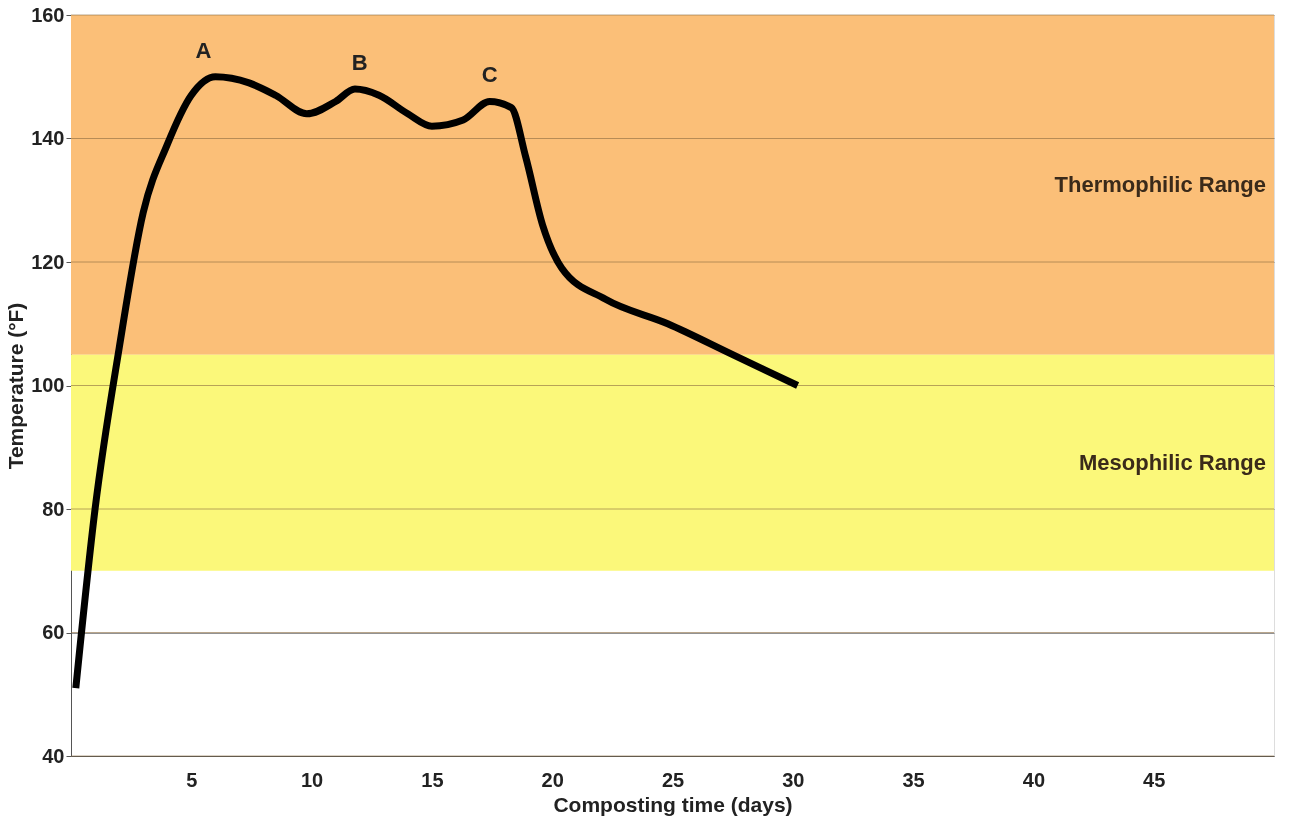 This screenshot has width=1291, height=830. What do you see at coordinates (793, 779) in the screenshot?
I see `x-tick-label: 30` at bounding box center [793, 779].